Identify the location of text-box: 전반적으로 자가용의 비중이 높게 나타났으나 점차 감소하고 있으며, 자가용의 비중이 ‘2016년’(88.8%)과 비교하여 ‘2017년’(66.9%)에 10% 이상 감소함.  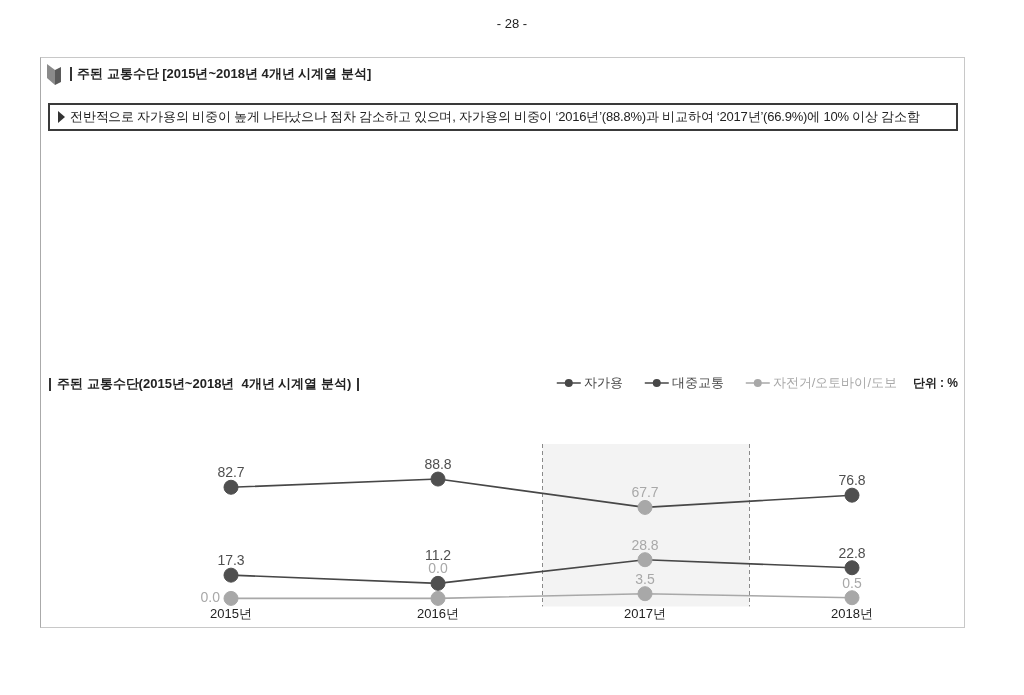
(503, 117).